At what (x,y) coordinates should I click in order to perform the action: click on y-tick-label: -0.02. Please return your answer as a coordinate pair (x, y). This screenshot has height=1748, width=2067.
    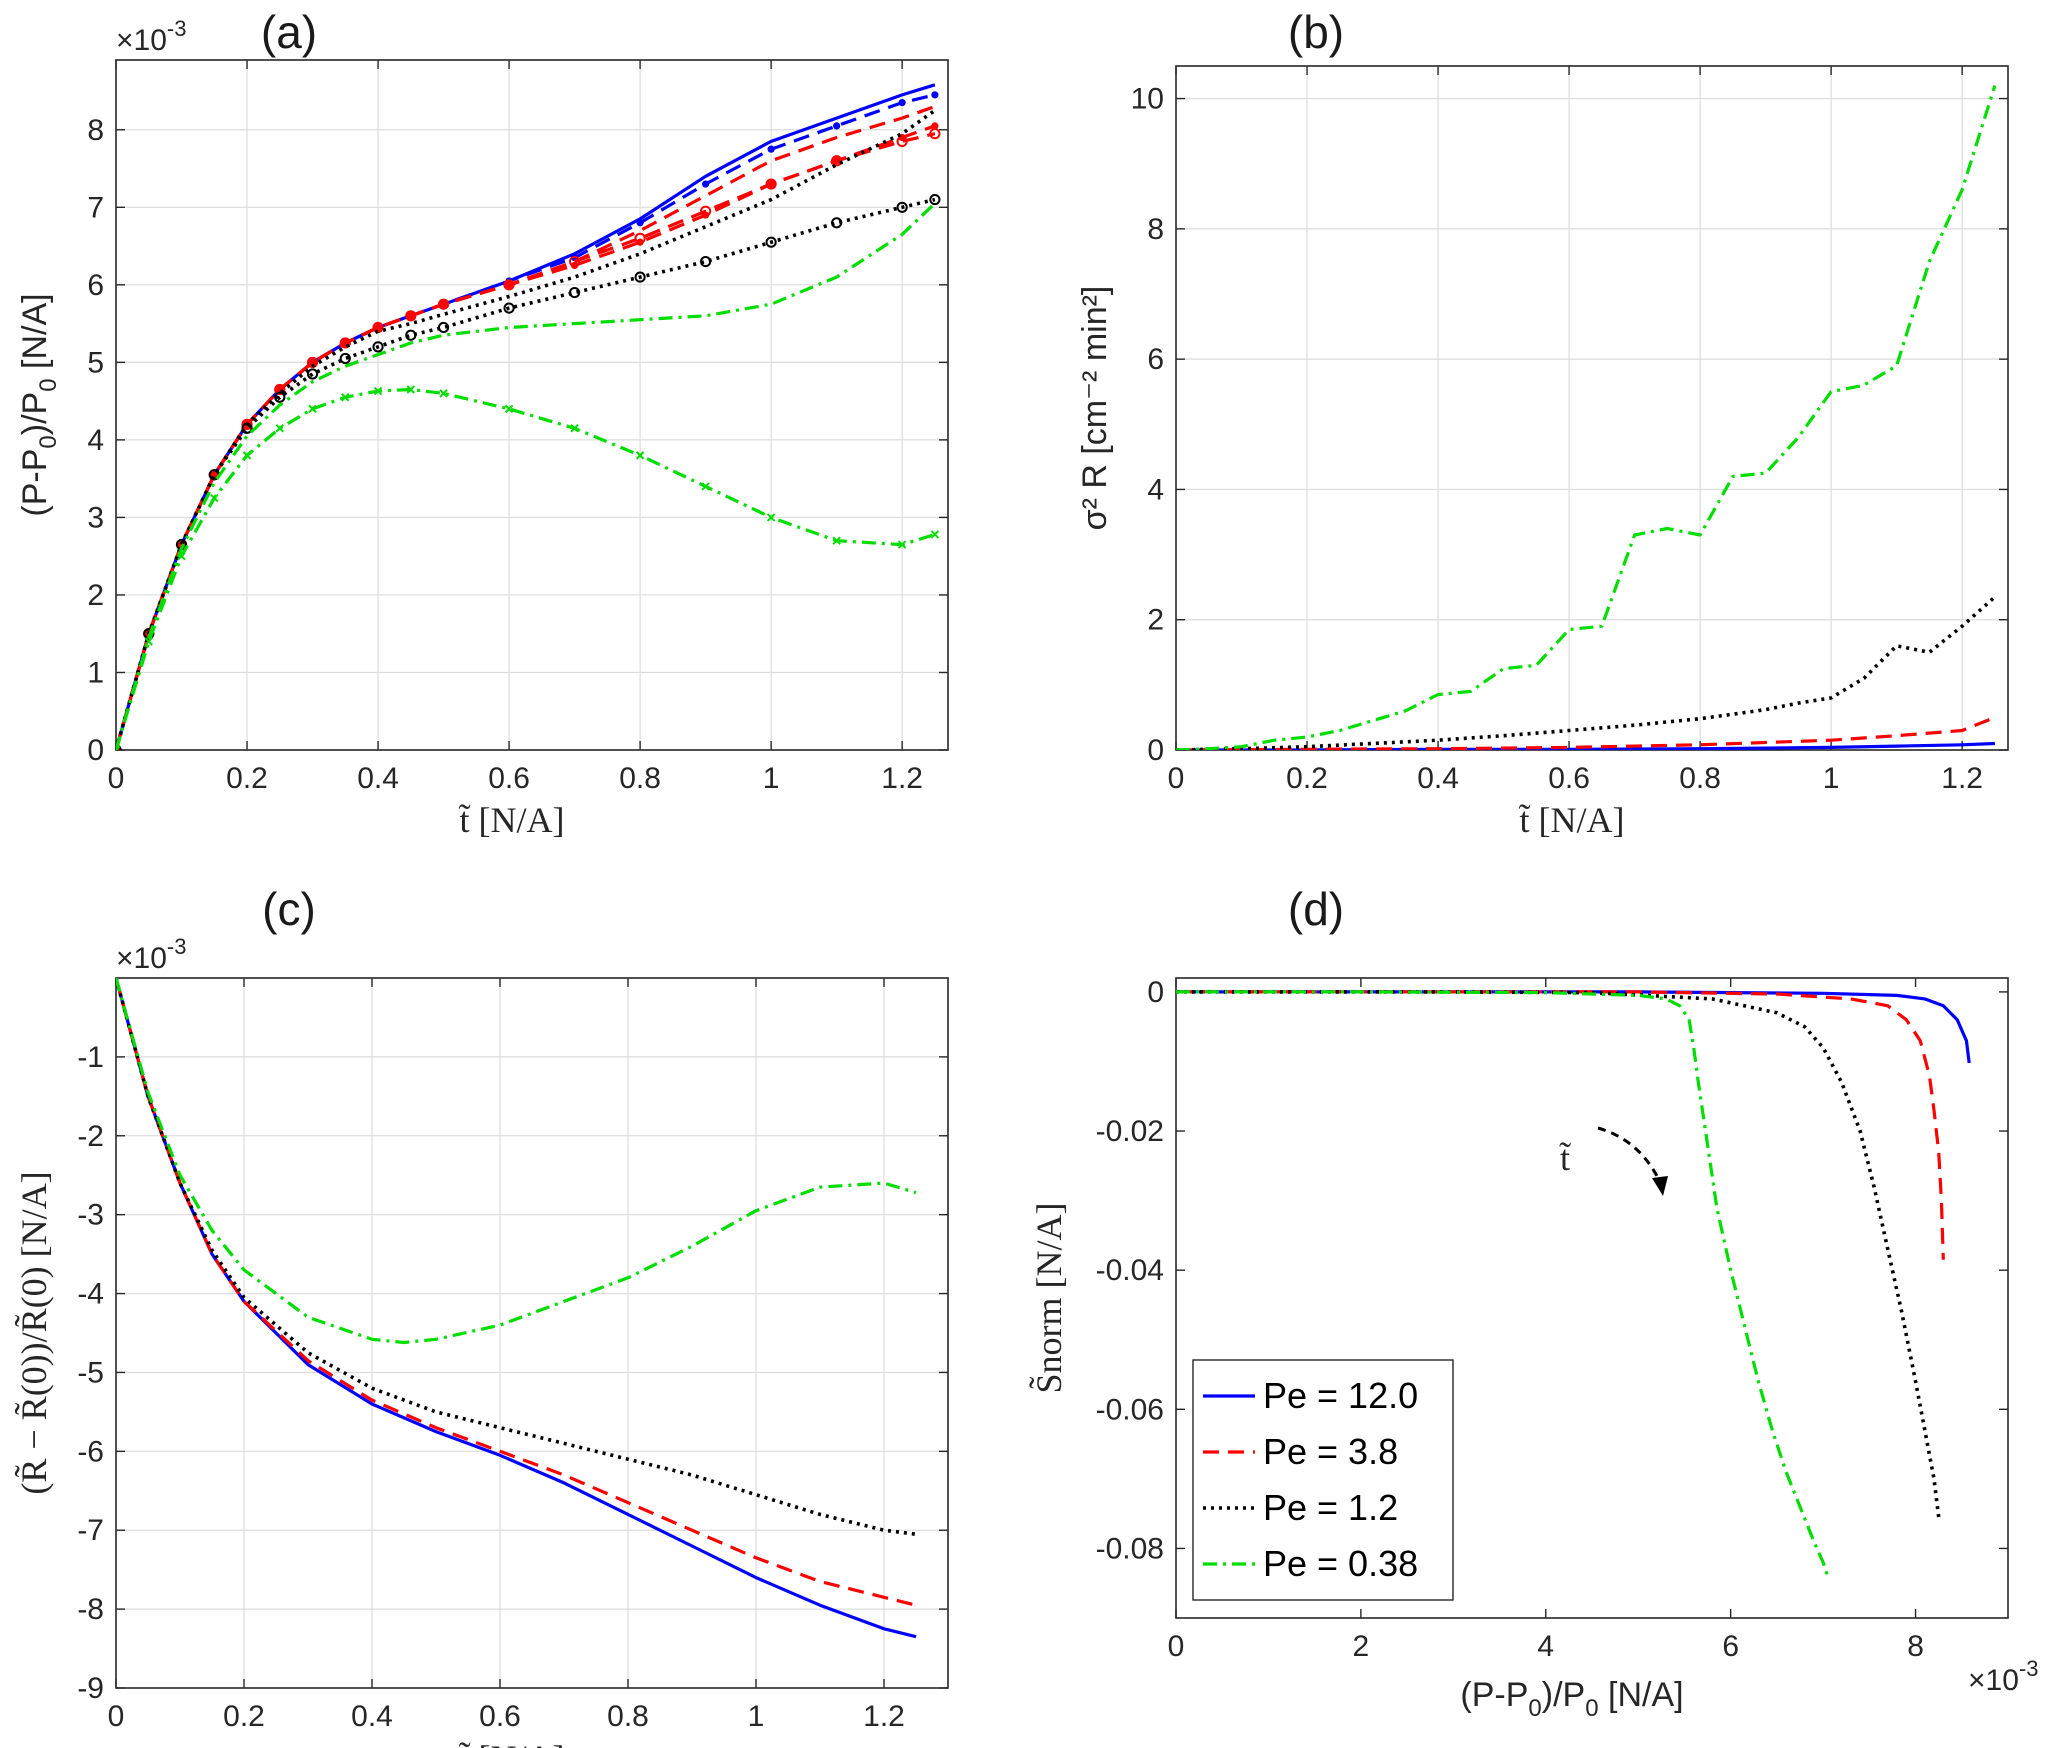
    Looking at the image, I should click on (1130, 1131).